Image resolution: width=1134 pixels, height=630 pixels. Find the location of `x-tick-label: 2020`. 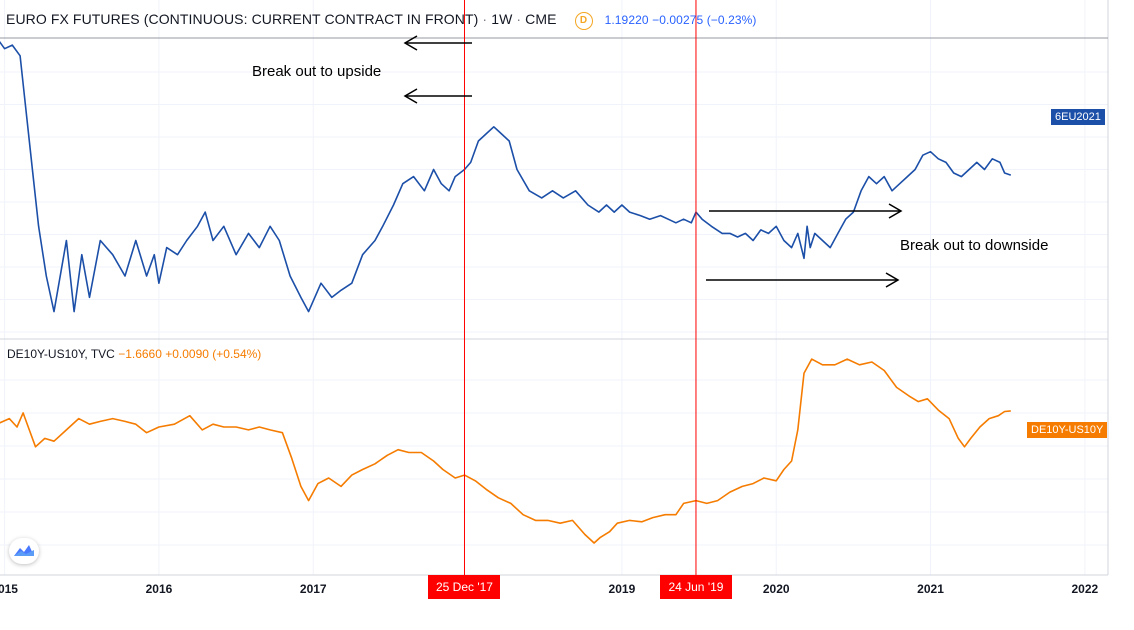

x-tick-label: 2020 is located at coordinates (776, 589).